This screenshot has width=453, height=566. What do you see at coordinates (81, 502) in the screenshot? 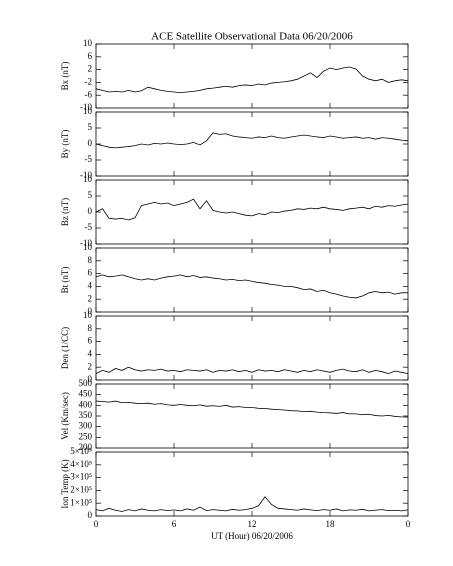
I see `y-tick-label: 1×10⁵` at bounding box center [81, 502].